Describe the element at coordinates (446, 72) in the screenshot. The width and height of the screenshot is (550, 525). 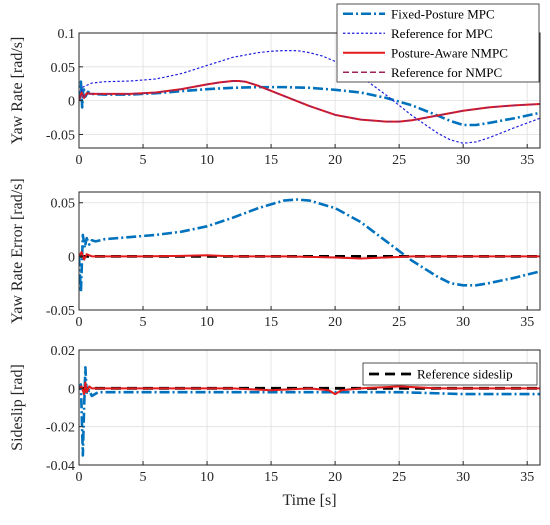
I see `legend-entry-label: Reference for NMPC` at that location.